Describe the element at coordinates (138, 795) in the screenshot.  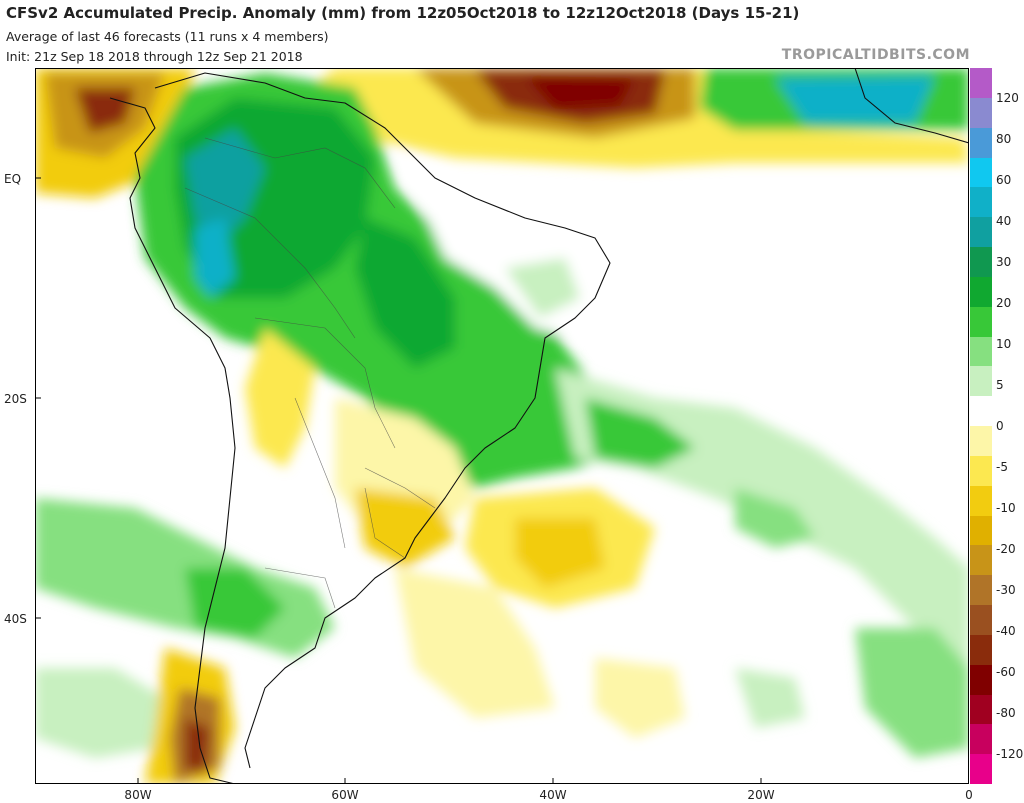
I see `lon-label-80w: 80W` at that location.